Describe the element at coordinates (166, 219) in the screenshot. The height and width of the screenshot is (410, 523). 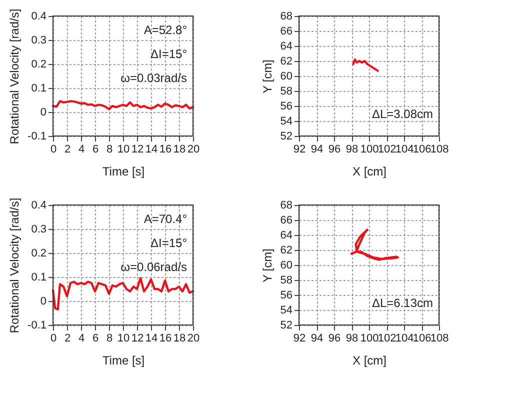
I see `annotation: A=70.4°` at that location.